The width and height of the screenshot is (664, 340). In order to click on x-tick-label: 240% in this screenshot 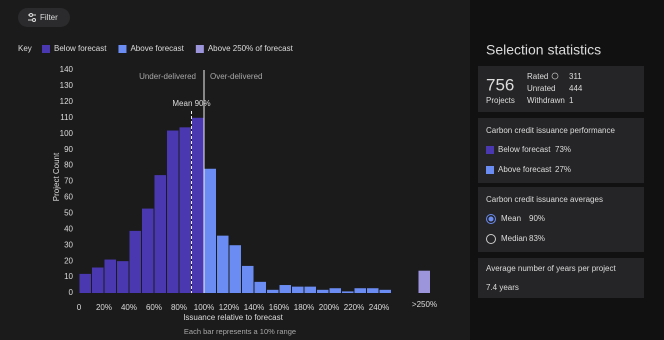, I will do `click(379, 307)`.